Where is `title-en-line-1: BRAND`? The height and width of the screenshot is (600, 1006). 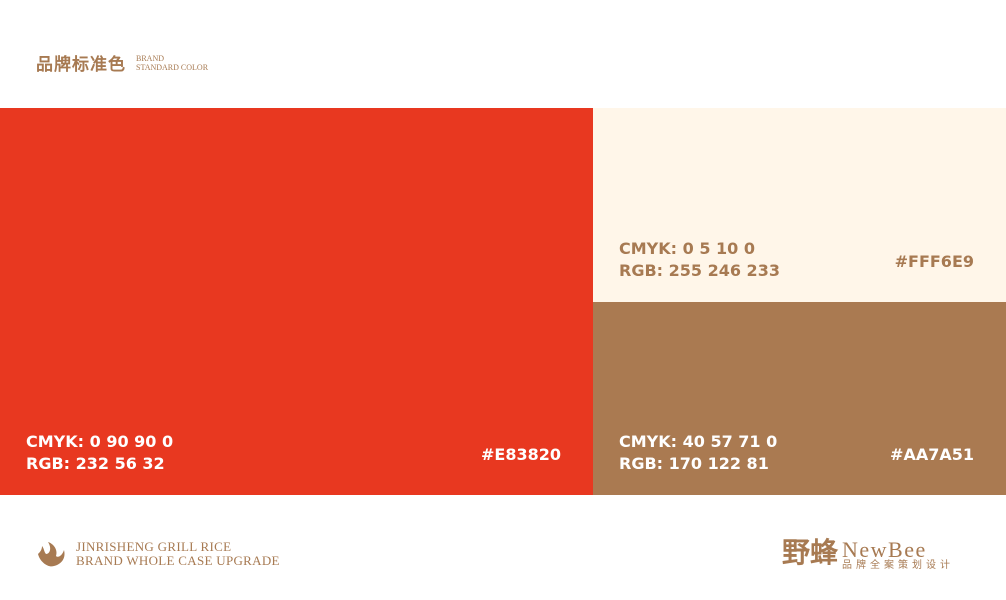
title-en-line-1: BRAND is located at coordinates (150, 58).